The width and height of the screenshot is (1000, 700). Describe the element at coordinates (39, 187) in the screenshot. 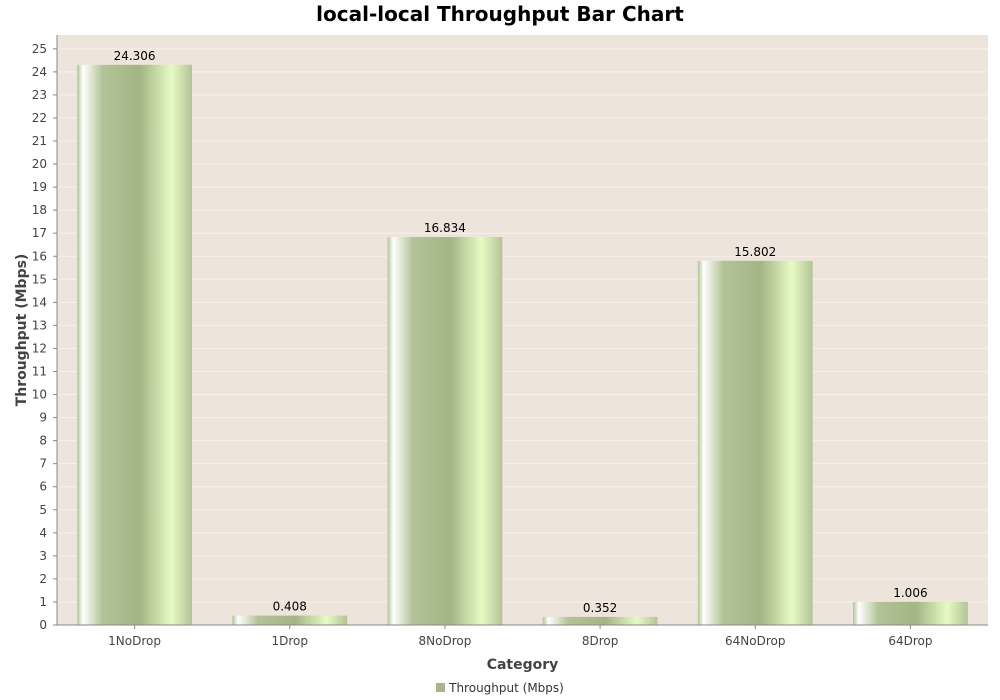

I see `y-tick-label: 19` at that location.